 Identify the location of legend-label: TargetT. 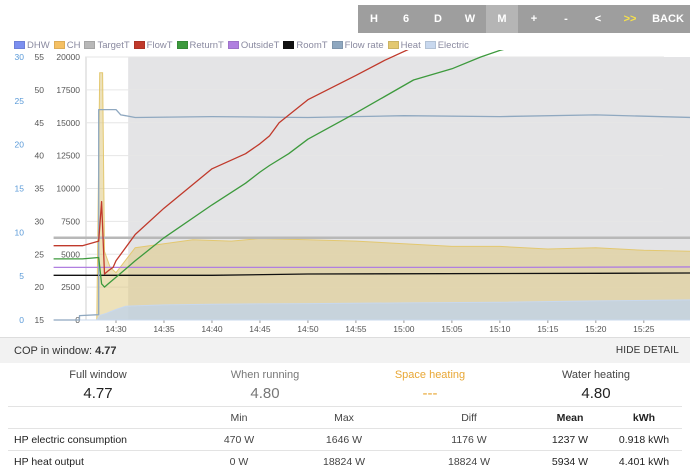
(113, 45).